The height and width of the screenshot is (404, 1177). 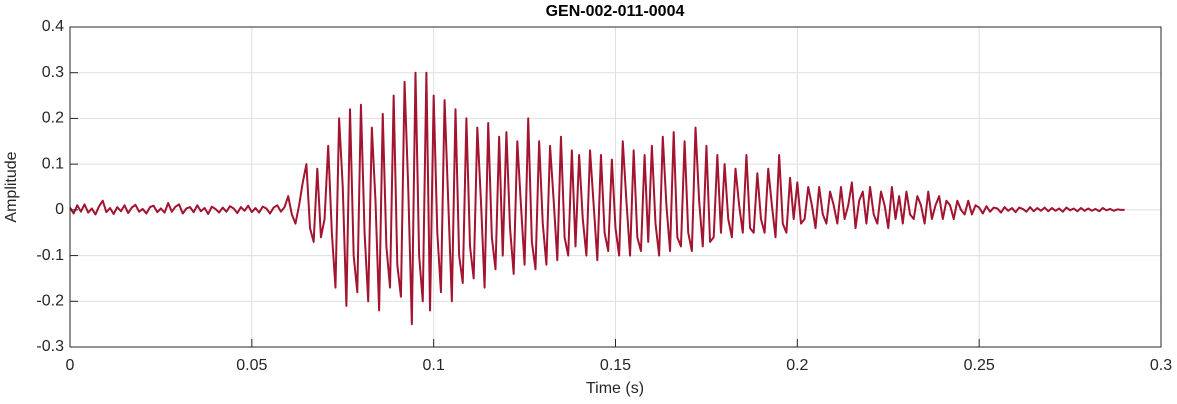 What do you see at coordinates (53, 72) in the screenshot?
I see `y-tick-label: 0.3` at bounding box center [53, 72].